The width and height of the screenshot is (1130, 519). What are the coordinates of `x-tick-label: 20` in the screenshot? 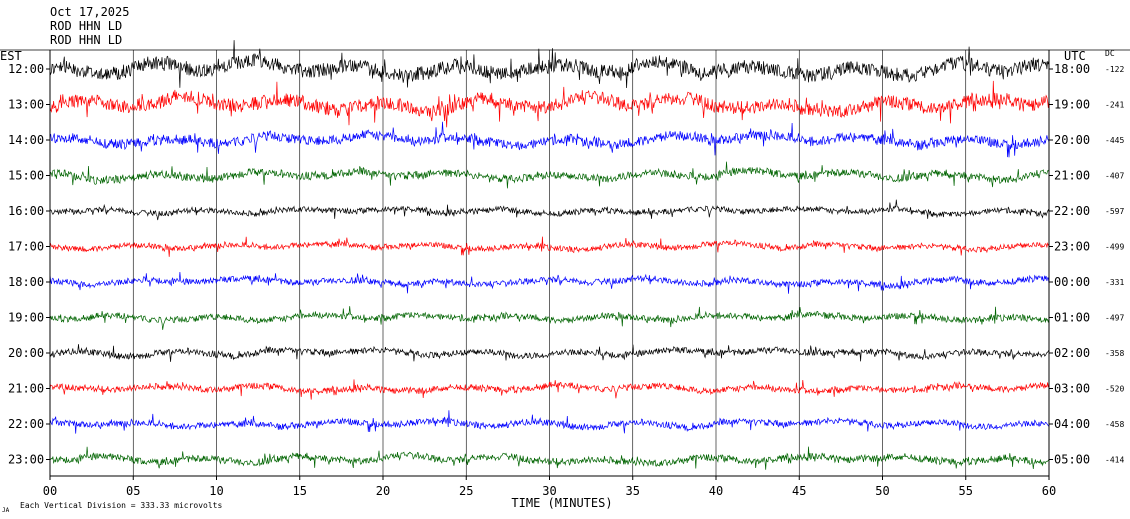 It's located at (383, 491).